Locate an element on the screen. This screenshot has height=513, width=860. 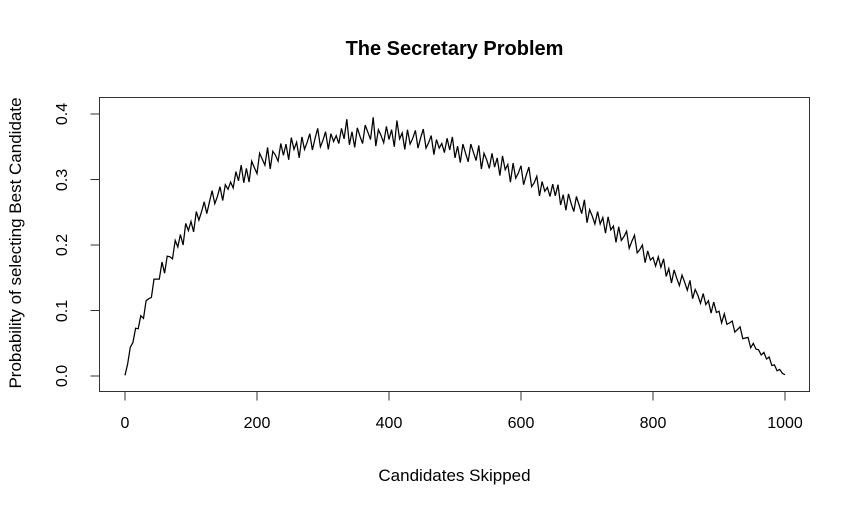
y-tick-label: 0.0 is located at coordinates (62, 376).